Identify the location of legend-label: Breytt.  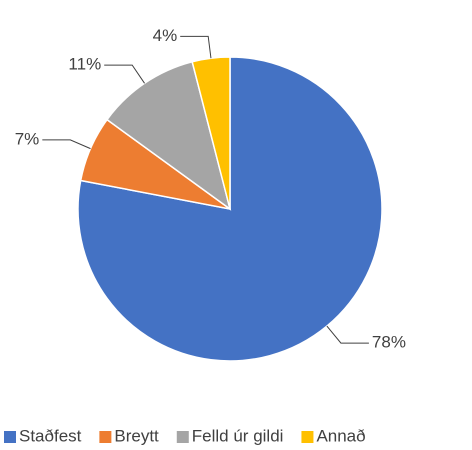
(136, 435).